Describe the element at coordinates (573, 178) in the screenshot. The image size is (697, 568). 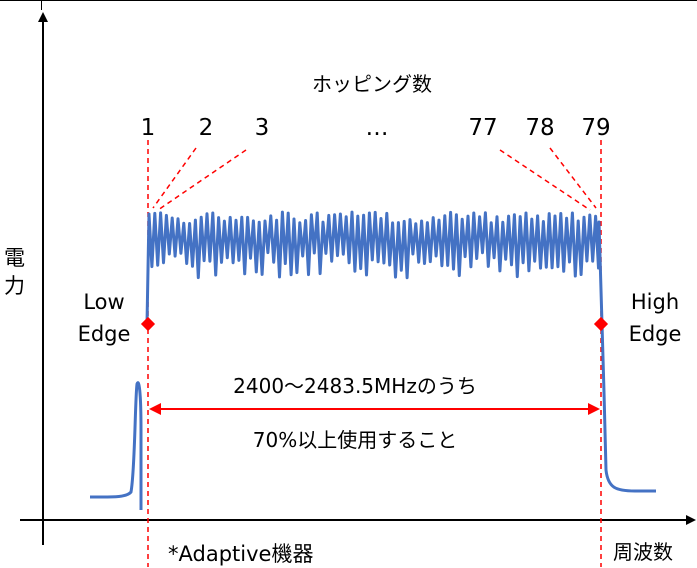
I see `hop-78-pointer` at that location.